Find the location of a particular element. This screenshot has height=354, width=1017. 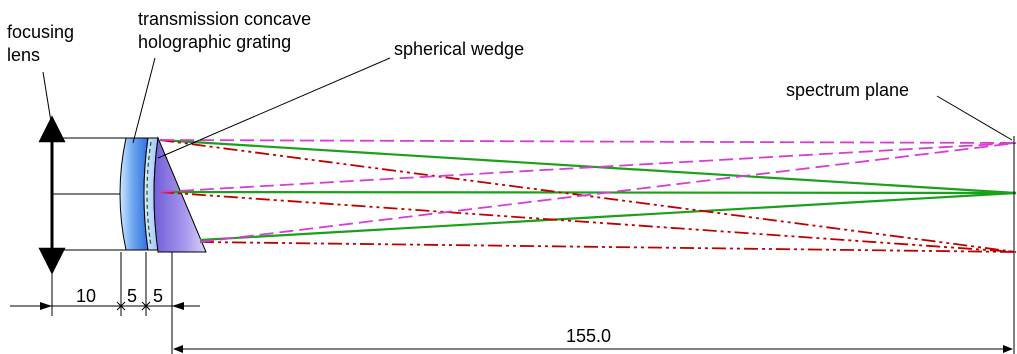

dimension-5-a: 5 is located at coordinates (132, 296).